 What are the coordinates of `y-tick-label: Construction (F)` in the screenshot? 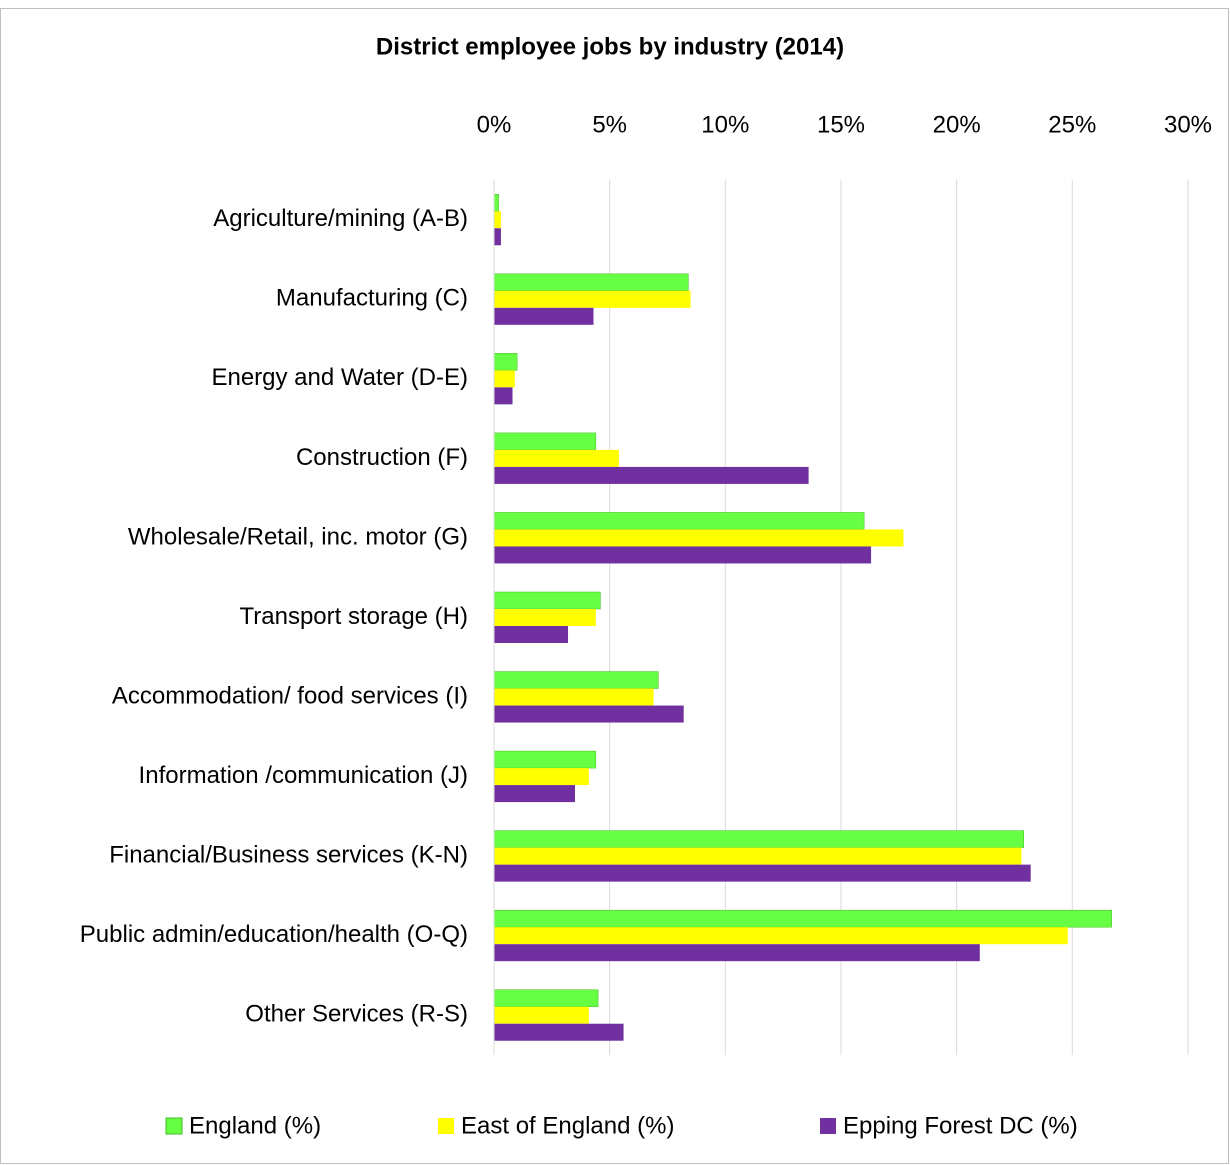 It's located at (382, 457).